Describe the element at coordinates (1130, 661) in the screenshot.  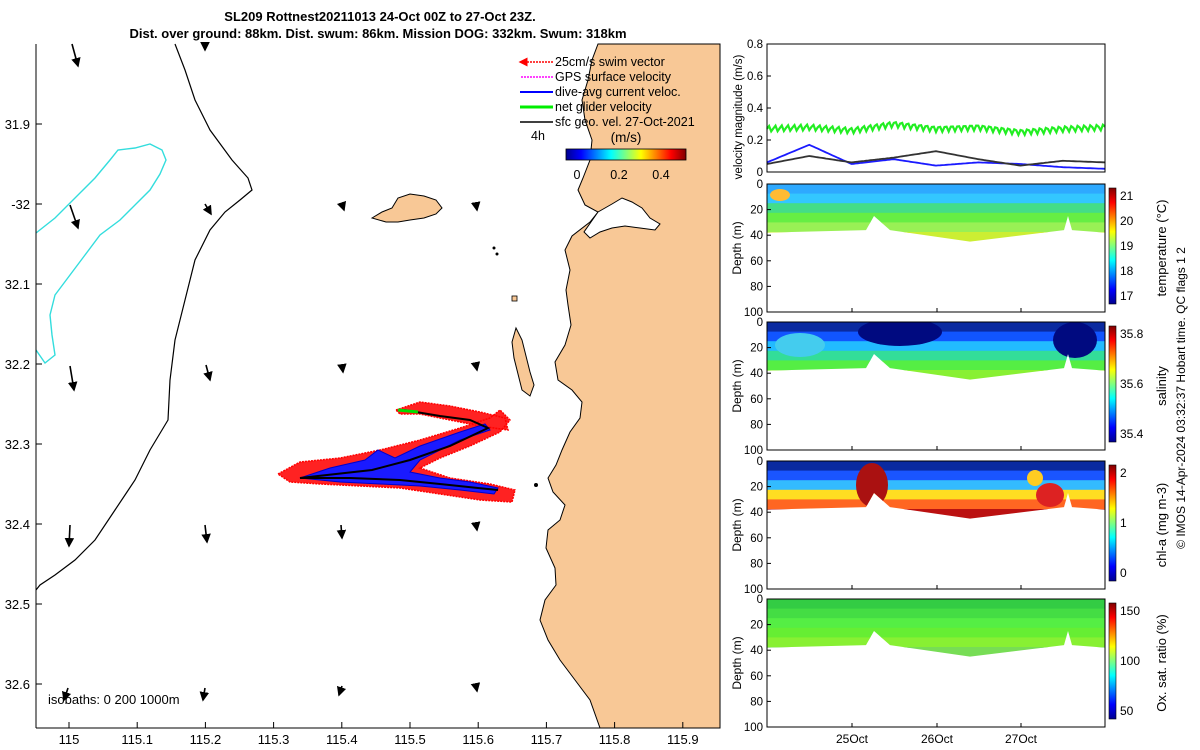
I see `colorbar-tick-label: 100` at that location.